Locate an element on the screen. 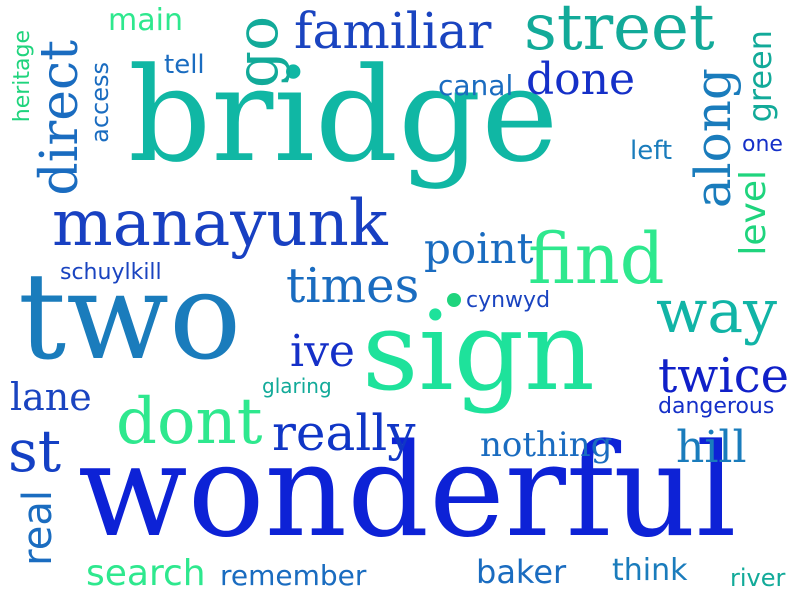 The height and width of the screenshot is (600, 800). word-nothing: nothing is located at coordinates (546, 445).